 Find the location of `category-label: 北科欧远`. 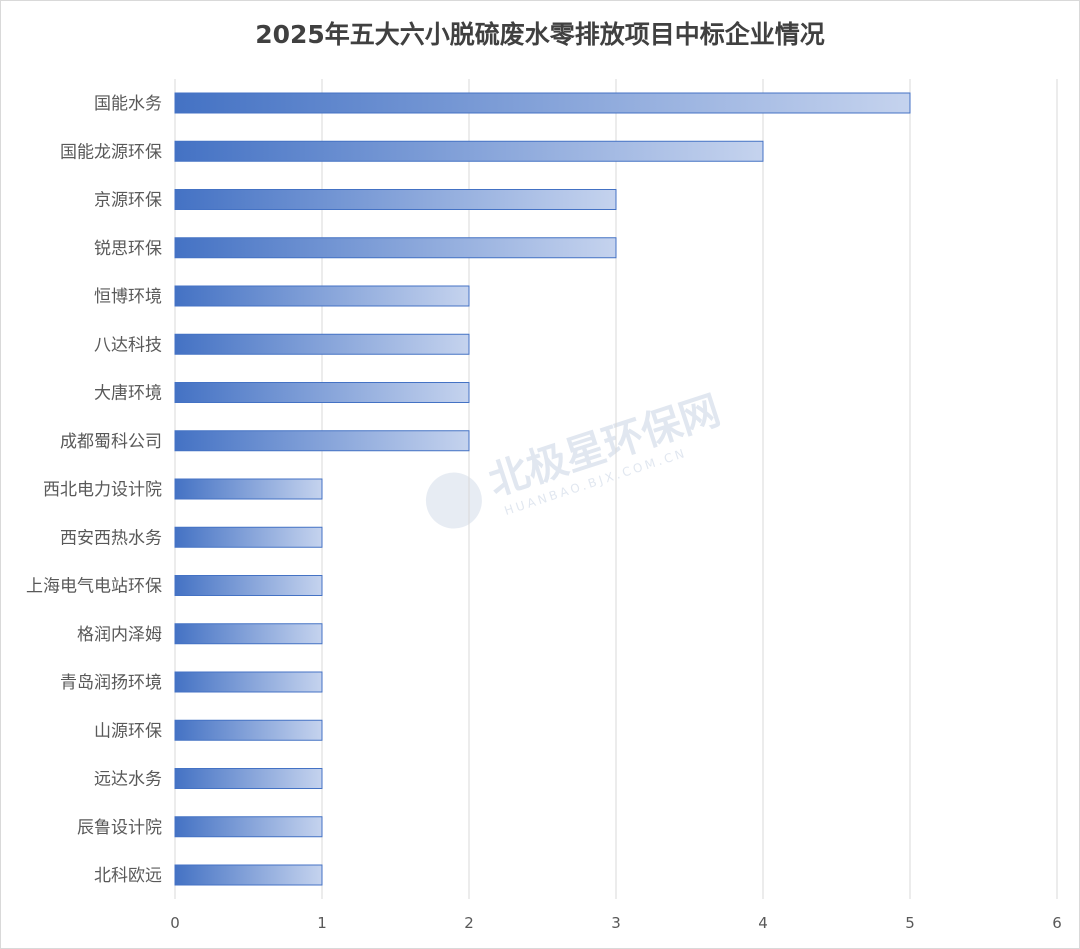

category-label: 北科欧远 is located at coordinates (128, 876).